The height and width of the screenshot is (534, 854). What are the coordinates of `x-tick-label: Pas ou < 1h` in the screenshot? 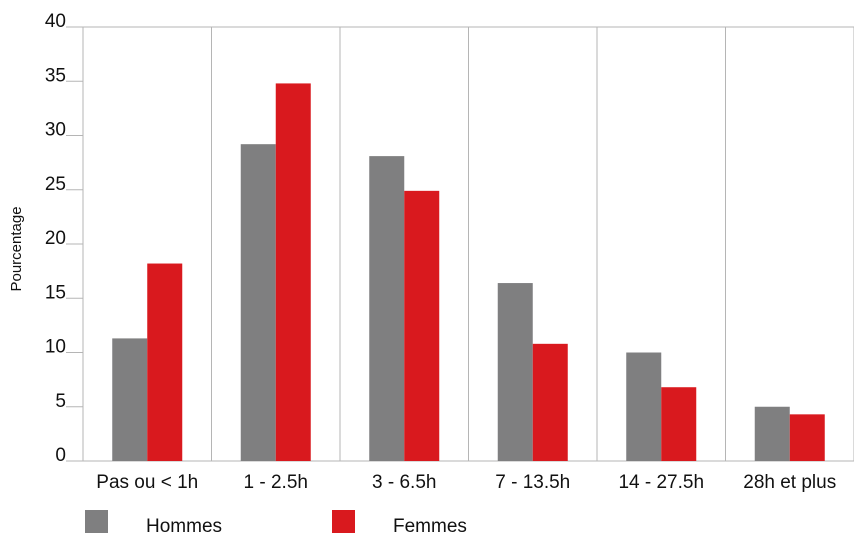 It's located at (147, 482).